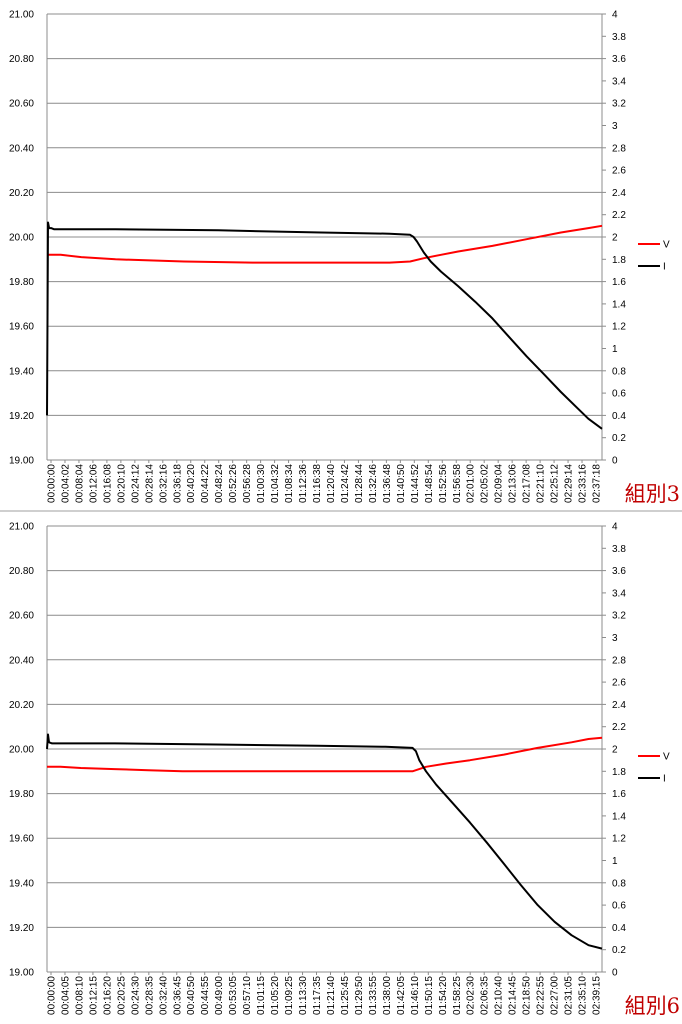 The width and height of the screenshot is (682, 1024). Describe the element at coordinates (619, 683) in the screenshot. I see `y-right-tick-label: 2.6` at that location.